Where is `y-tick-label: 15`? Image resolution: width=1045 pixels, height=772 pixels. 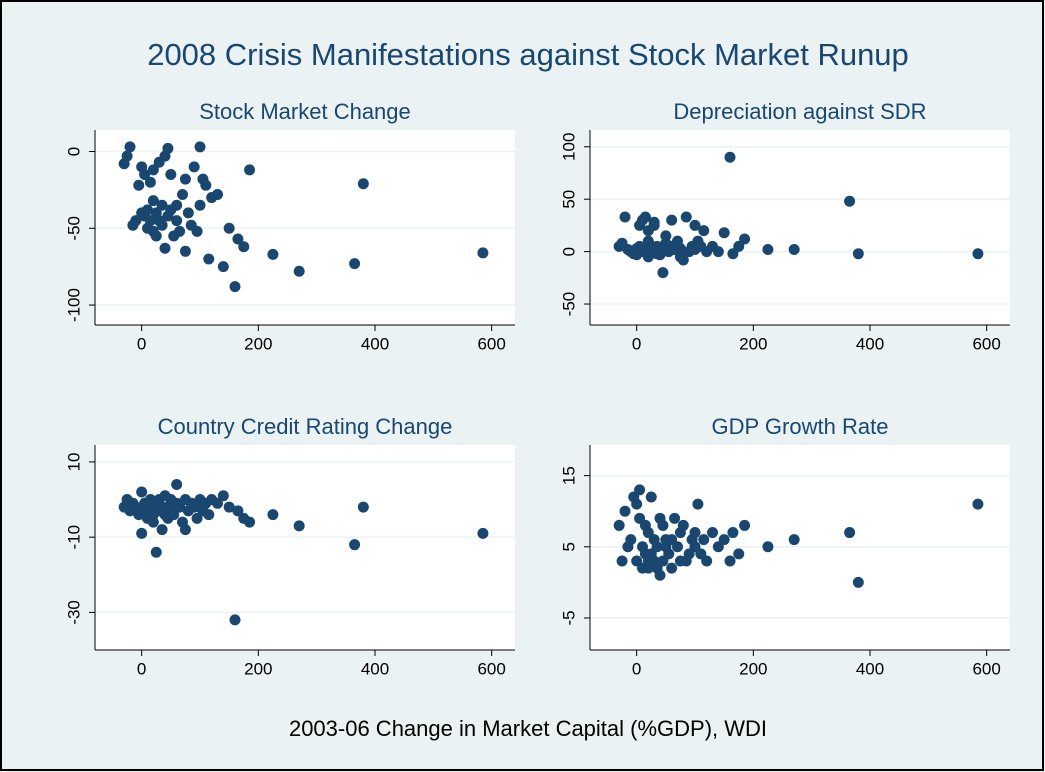
y-tick-label: 15 is located at coordinates (568, 475).